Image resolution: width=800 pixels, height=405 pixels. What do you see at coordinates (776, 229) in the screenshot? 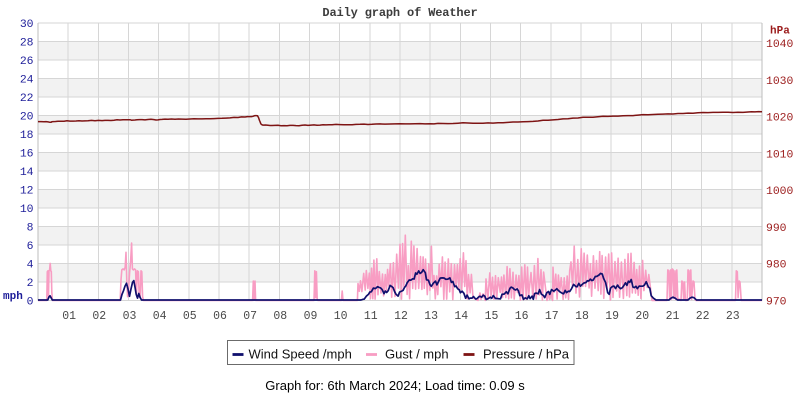
I see `svg-text: 990` at bounding box center [776, 229].